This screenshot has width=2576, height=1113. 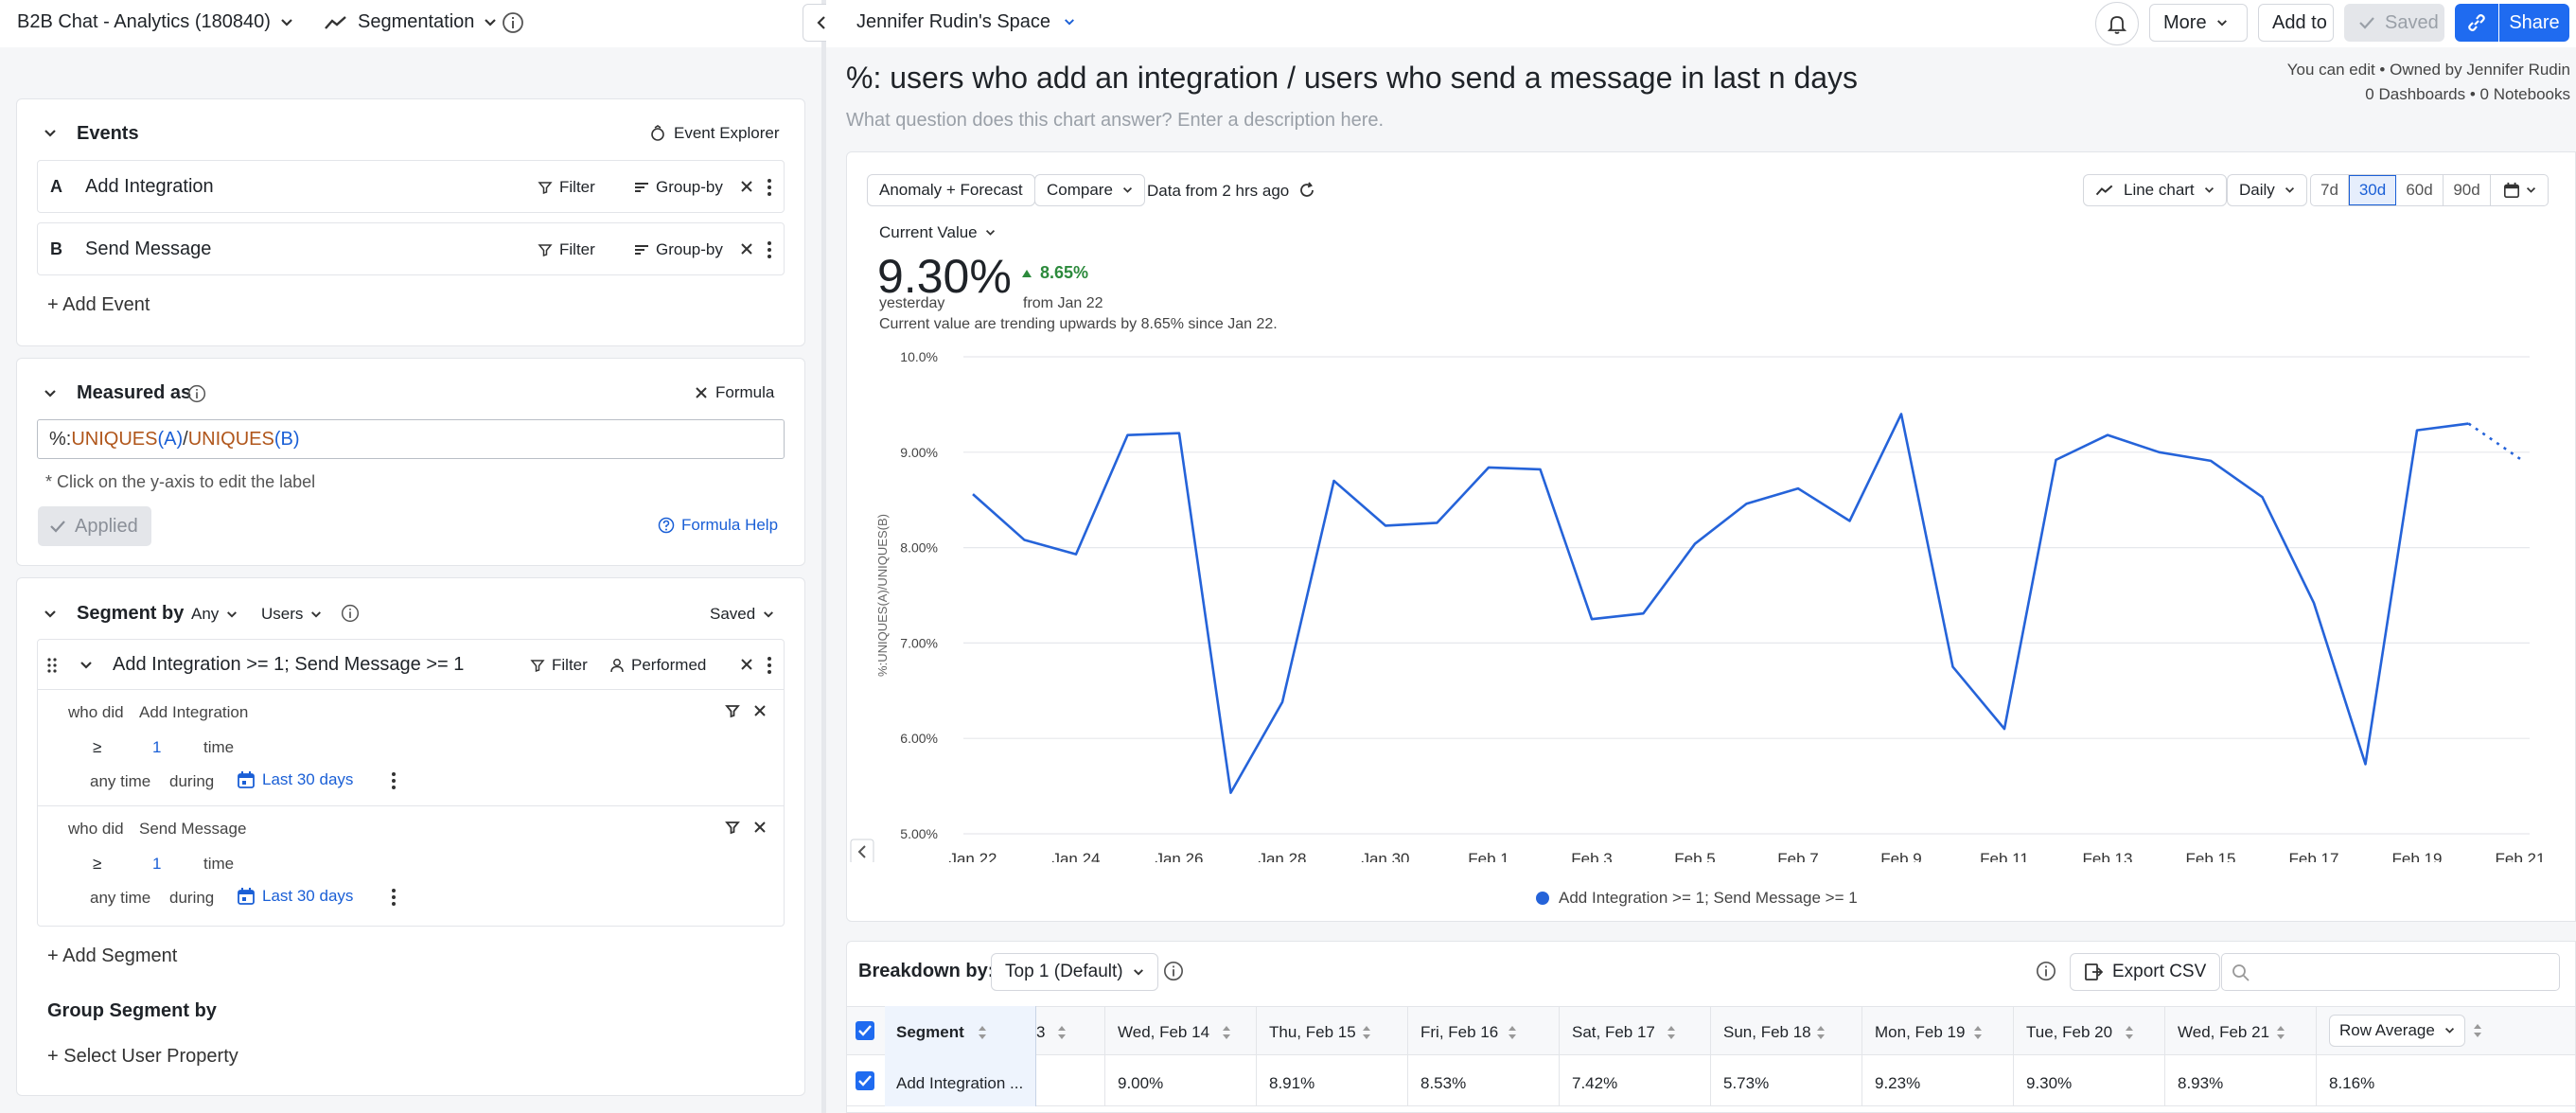 What do you see at coordinates (2397, 1031) in the screenshot?
I see `row-average-selector: Row Average` at bounding box center [2397, 1031].